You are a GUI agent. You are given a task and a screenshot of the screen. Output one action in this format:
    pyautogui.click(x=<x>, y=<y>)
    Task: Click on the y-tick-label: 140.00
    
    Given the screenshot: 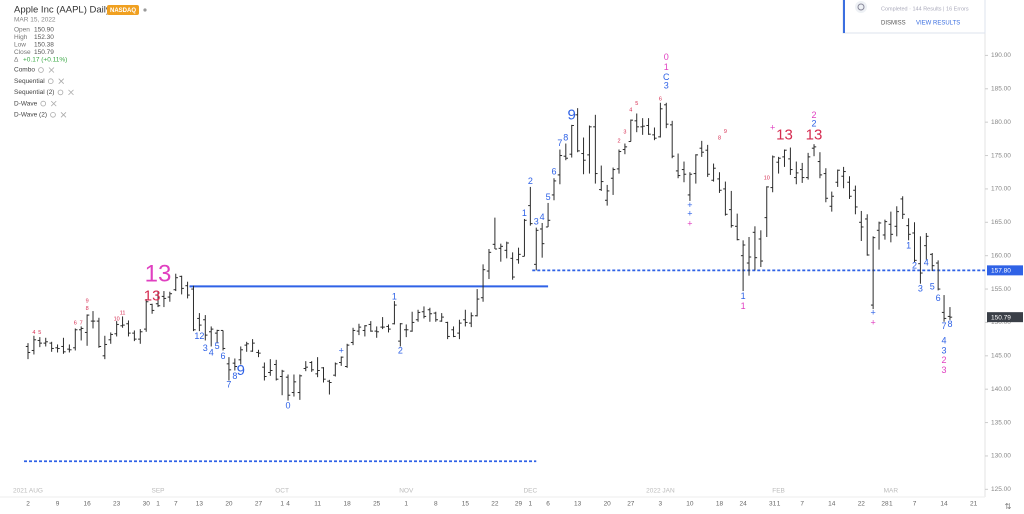 What is the action you would take?
    pyautogui.click(x=1001, y=389)
    